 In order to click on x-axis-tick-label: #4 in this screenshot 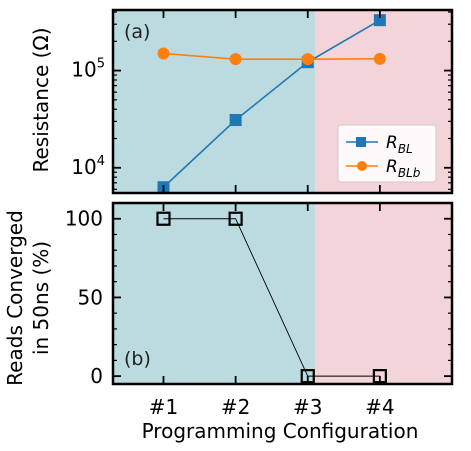, I will do `click(379, 407)`.